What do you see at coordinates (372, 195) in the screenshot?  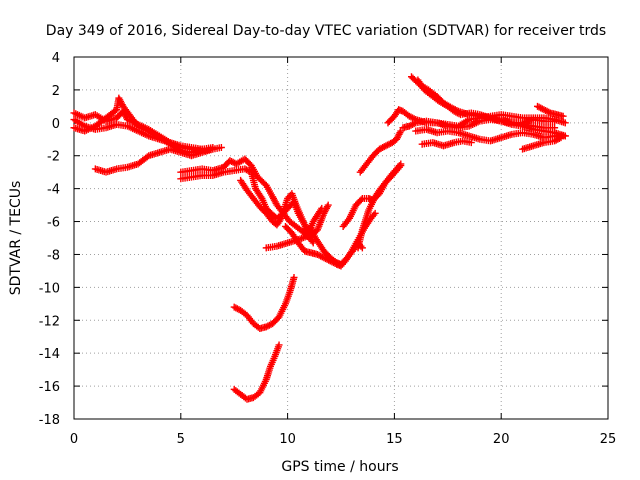 I see `series-track-k` at bounding box center [372, 195].